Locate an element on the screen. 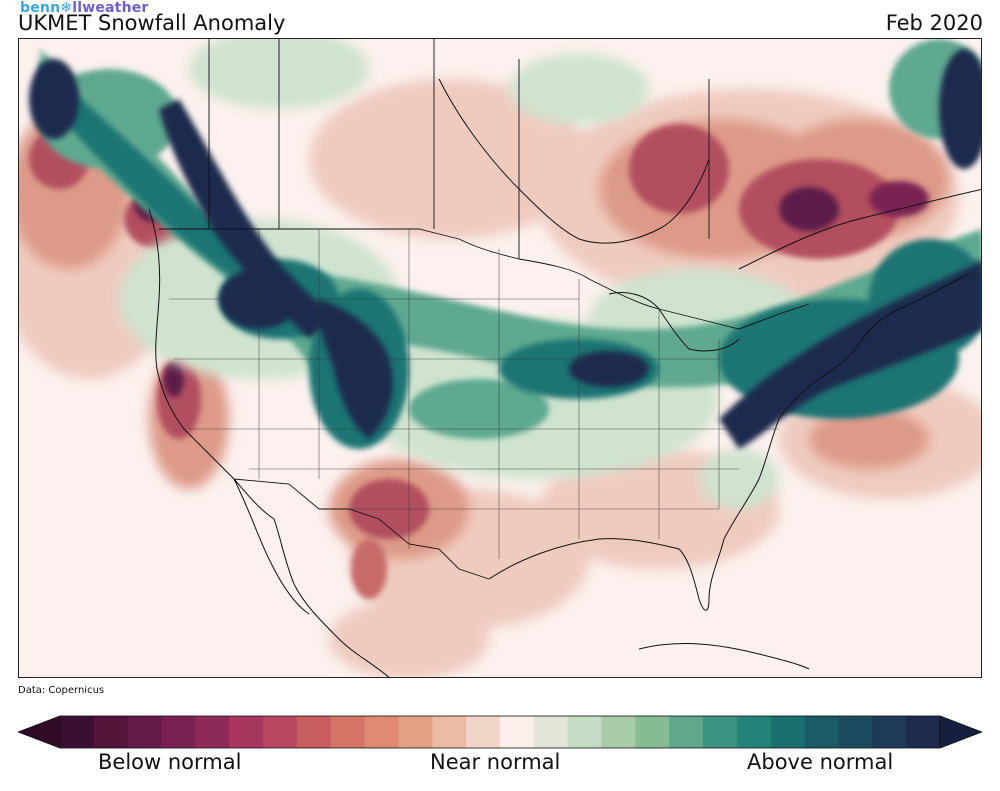 This screenshot has height=791, width=1000. brand-logo: benn❄llweather is located at coordinates (84, 8).